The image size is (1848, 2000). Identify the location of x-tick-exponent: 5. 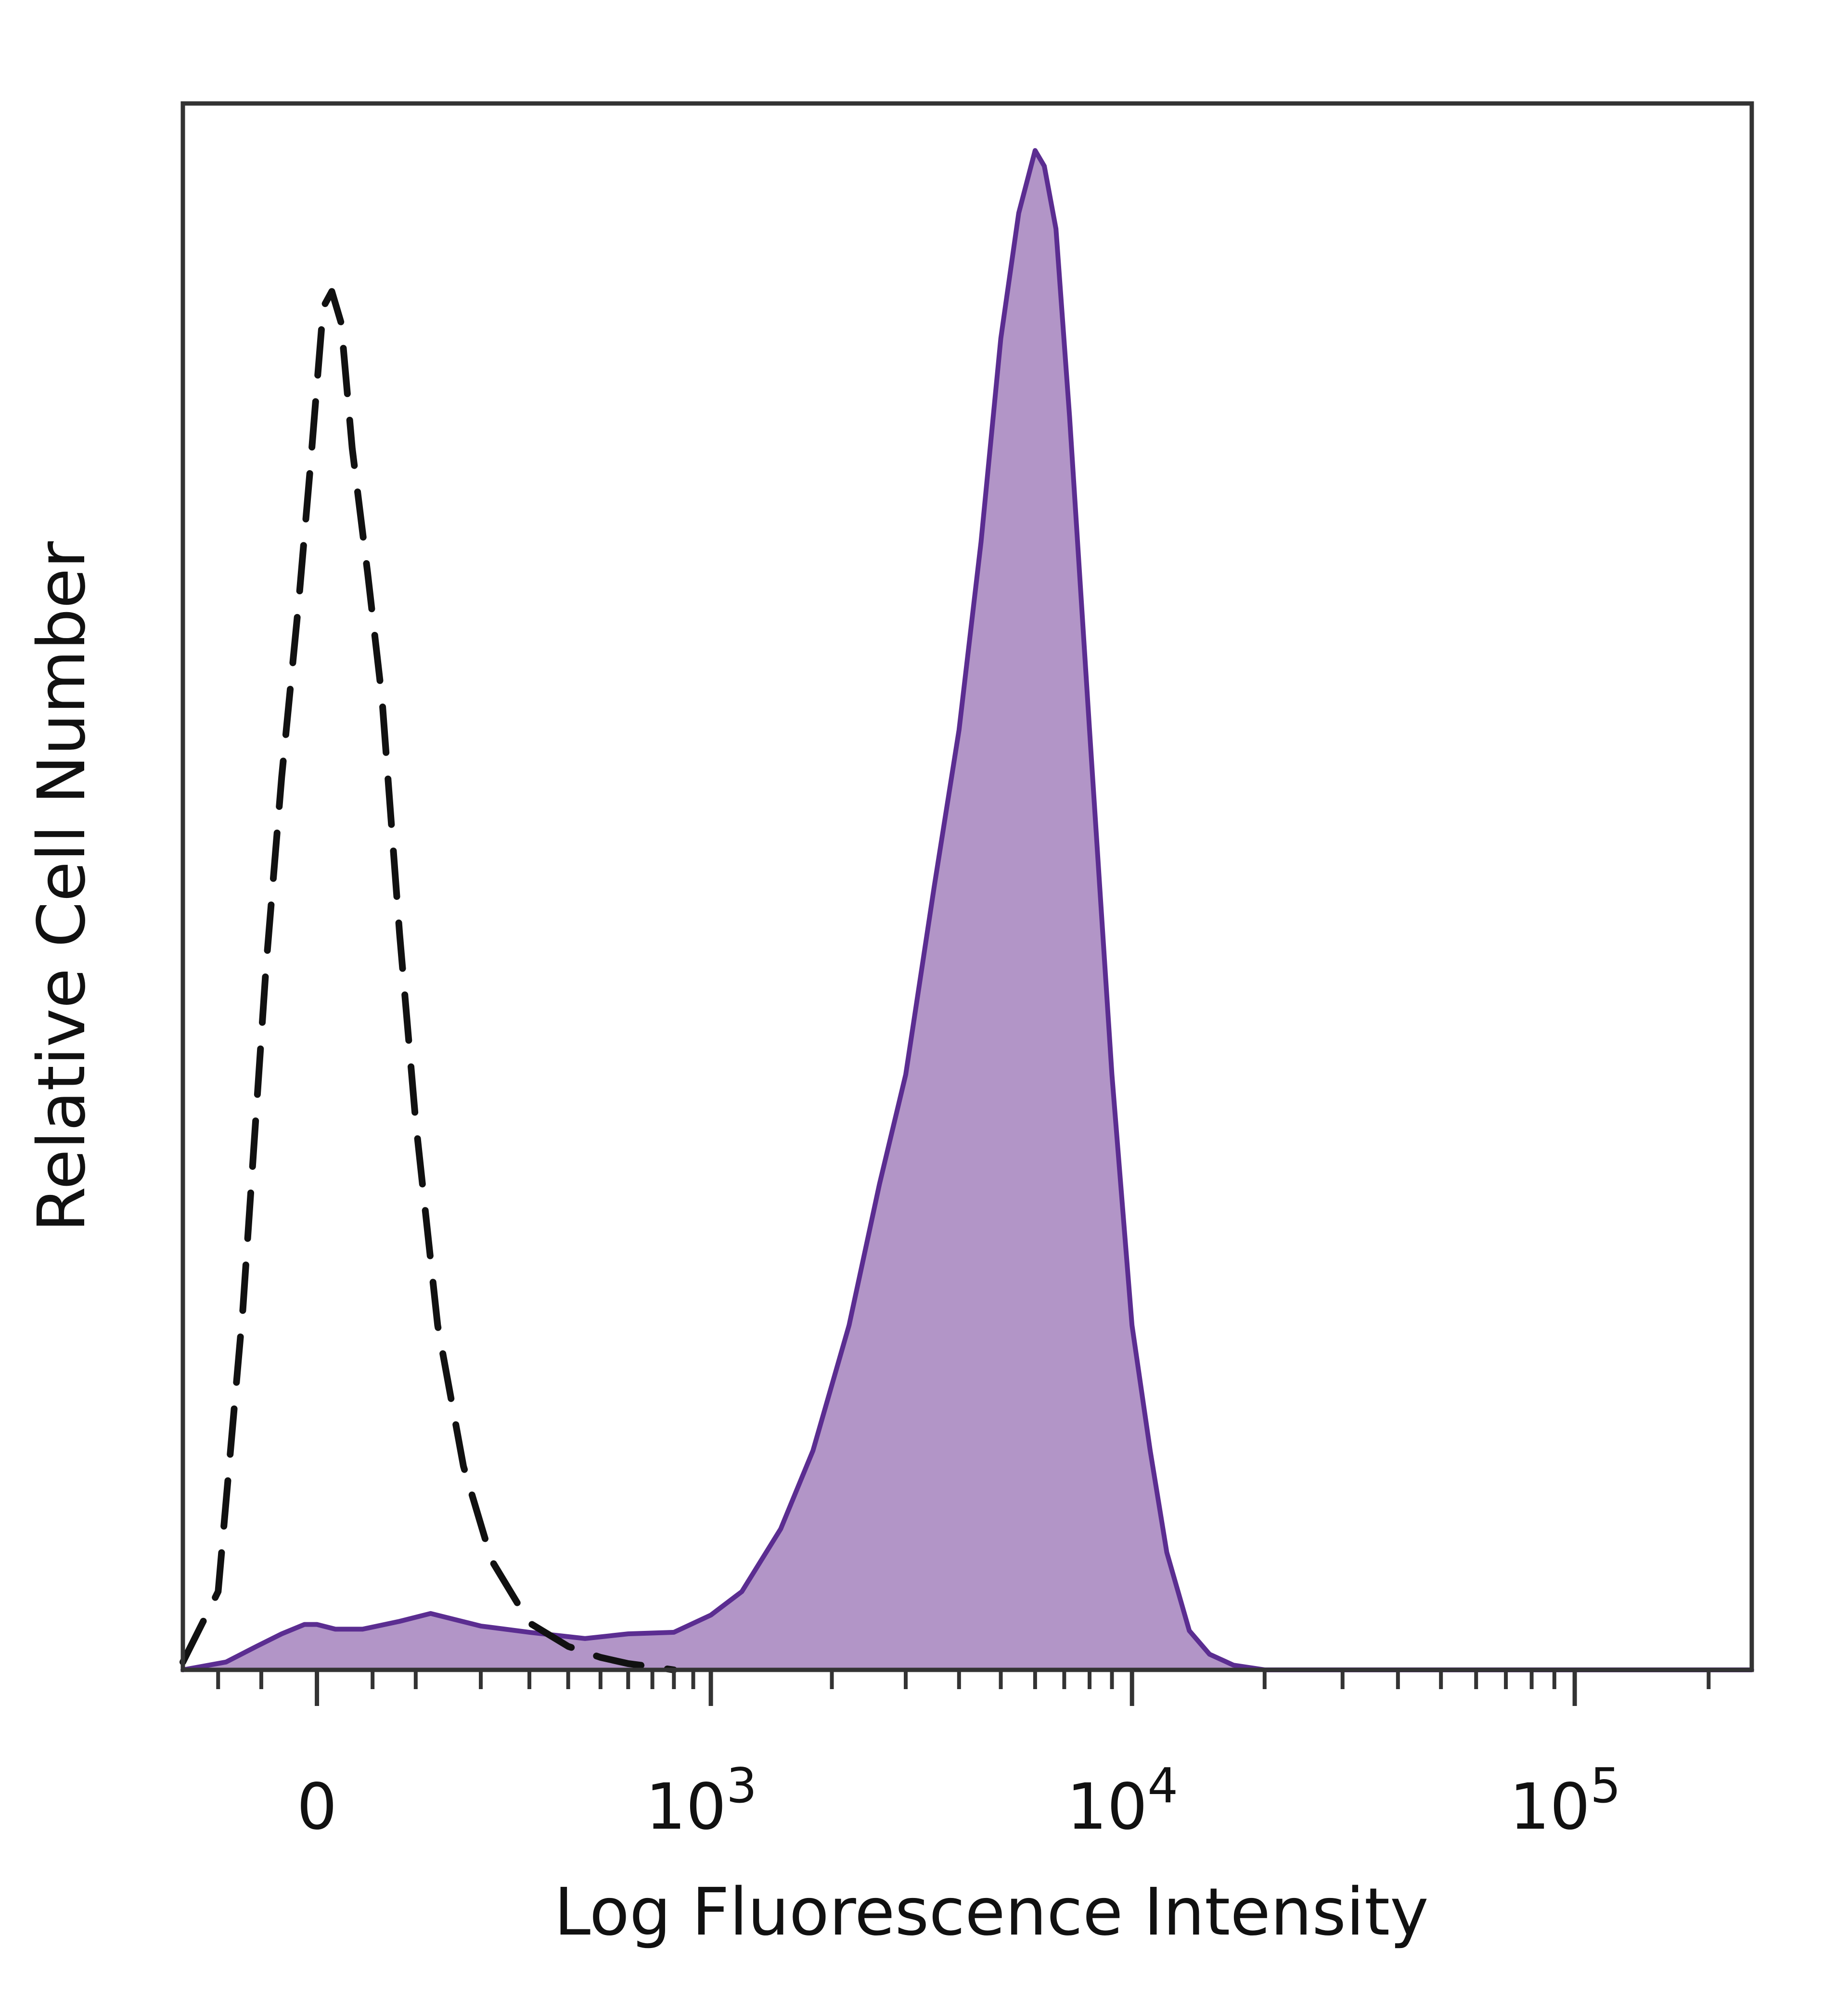
(1605, 1785).